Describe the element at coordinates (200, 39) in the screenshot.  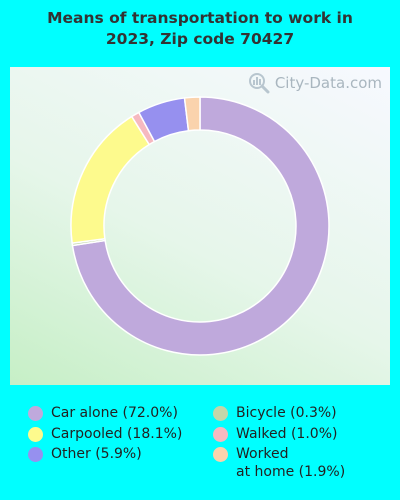
I see `chart-title-line-2: 2023, Zip code 70427` at that location.